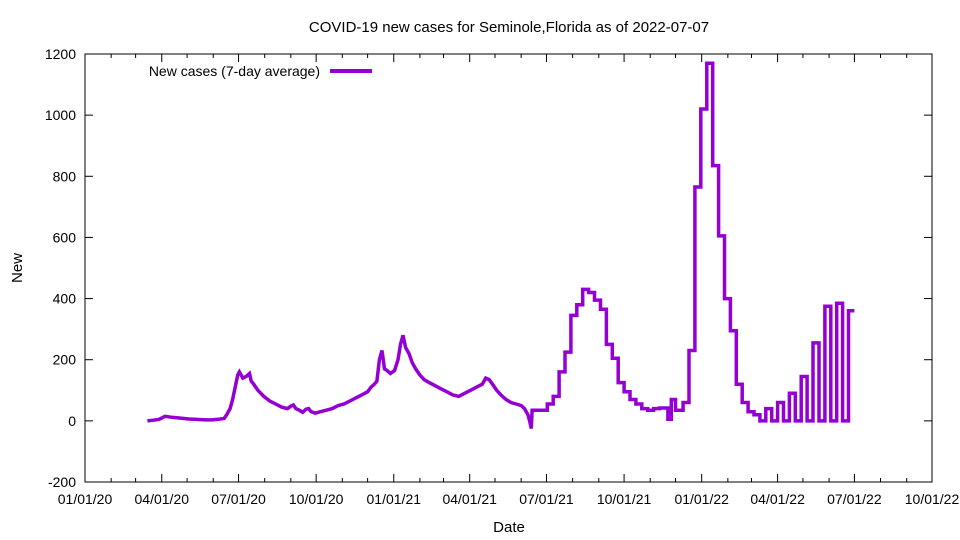 The image size is (960, 540). What do you see at coordinates (60, 54) in the screenshot?
I see `y-tick-label: 1200` at bounding box center [60, 54].